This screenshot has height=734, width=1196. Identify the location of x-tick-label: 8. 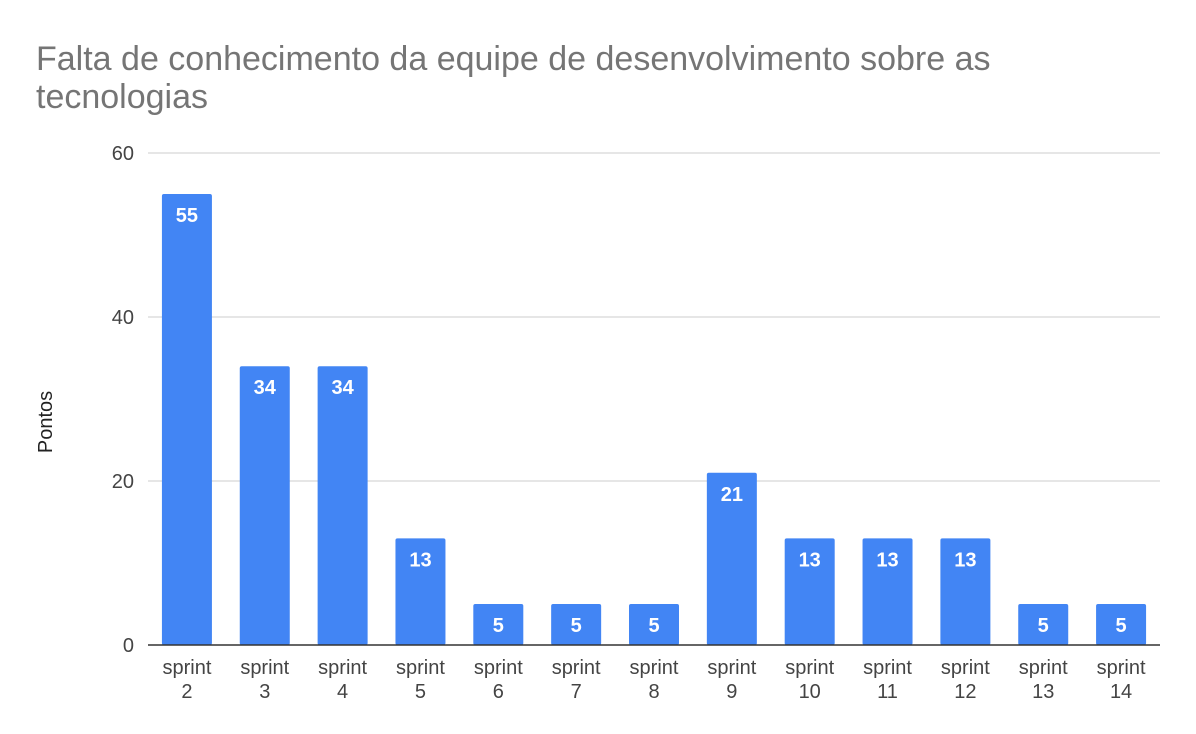
(653, 692).